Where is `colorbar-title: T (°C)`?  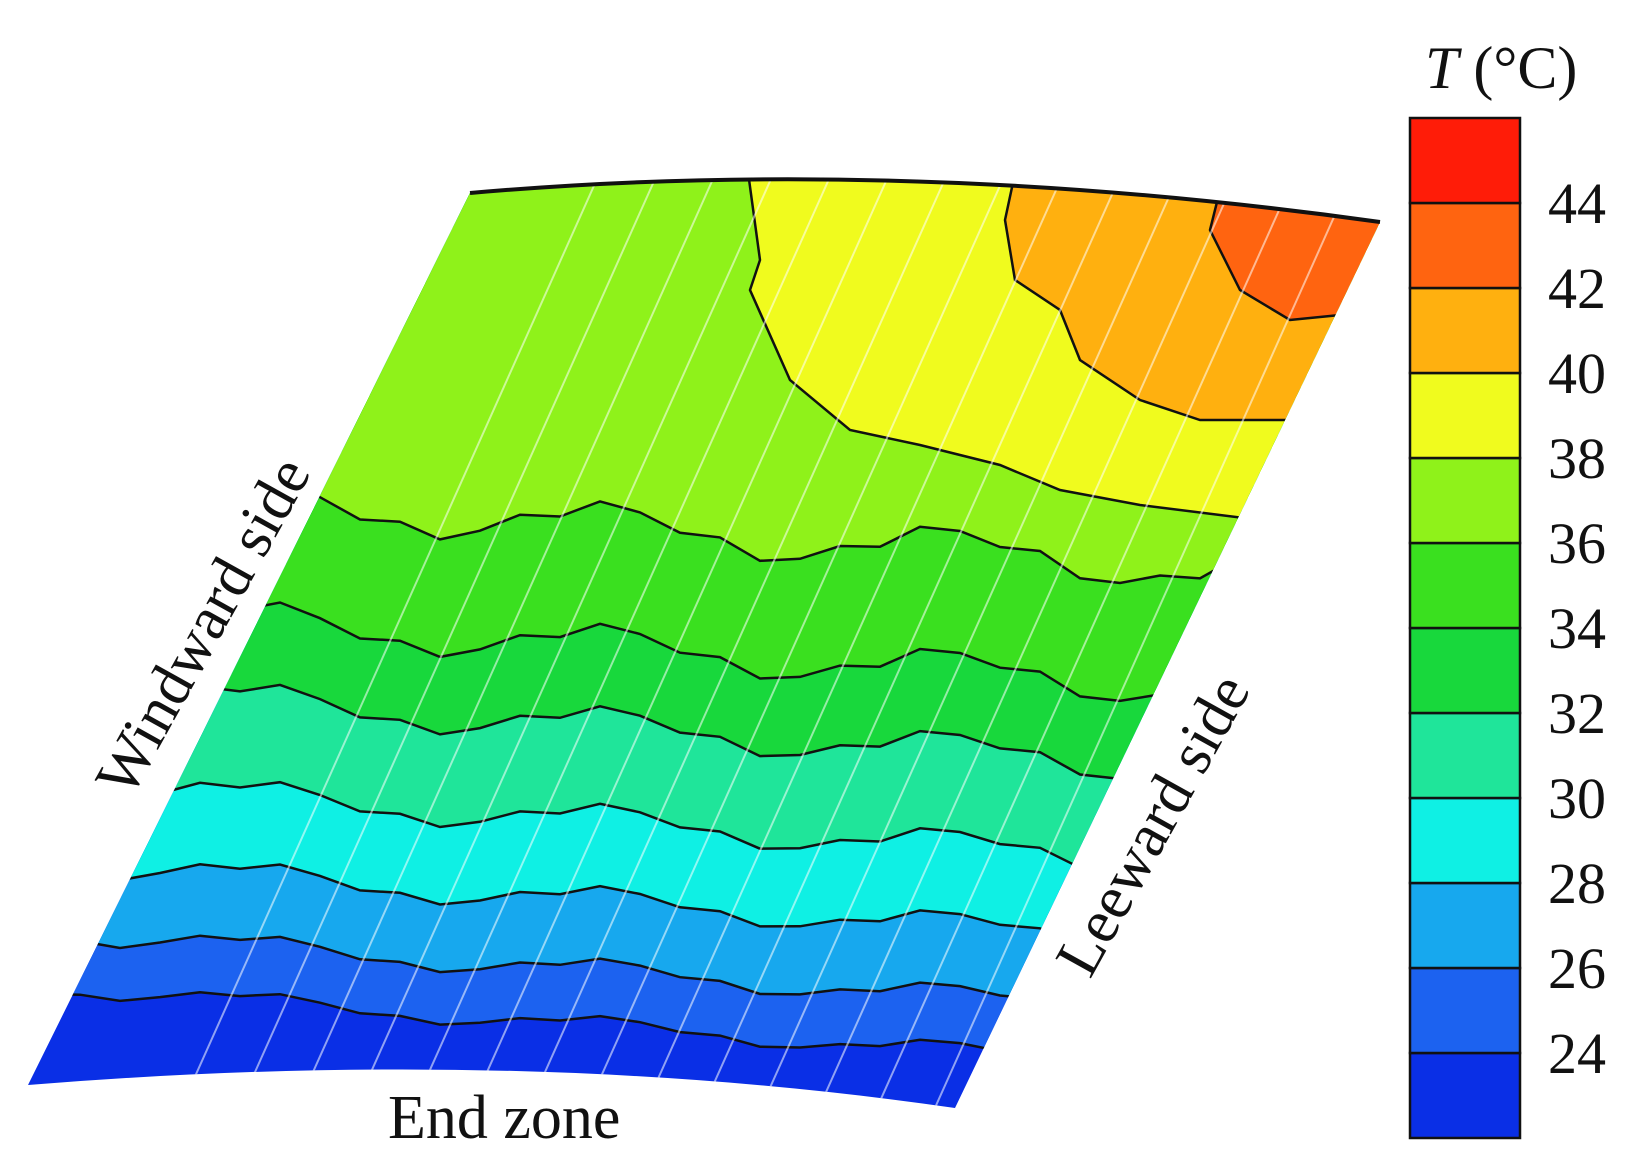
colorbar-title: T (°C) is located at coordinates (1501, 68).